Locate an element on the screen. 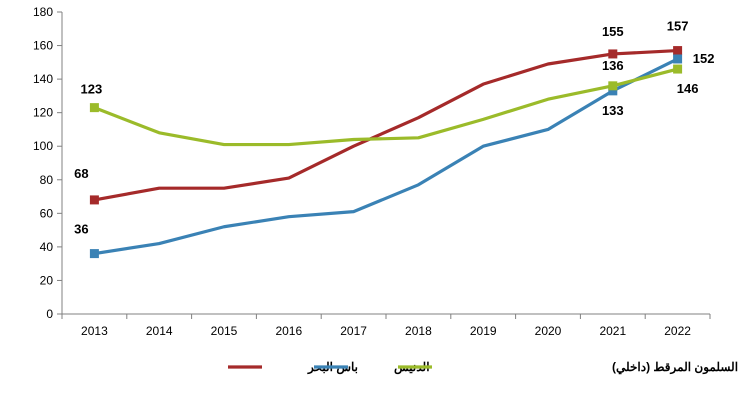 The width and height of the screenshot is (740, 414). x-tick-label: 2015 is located at coordinates (224, 331).